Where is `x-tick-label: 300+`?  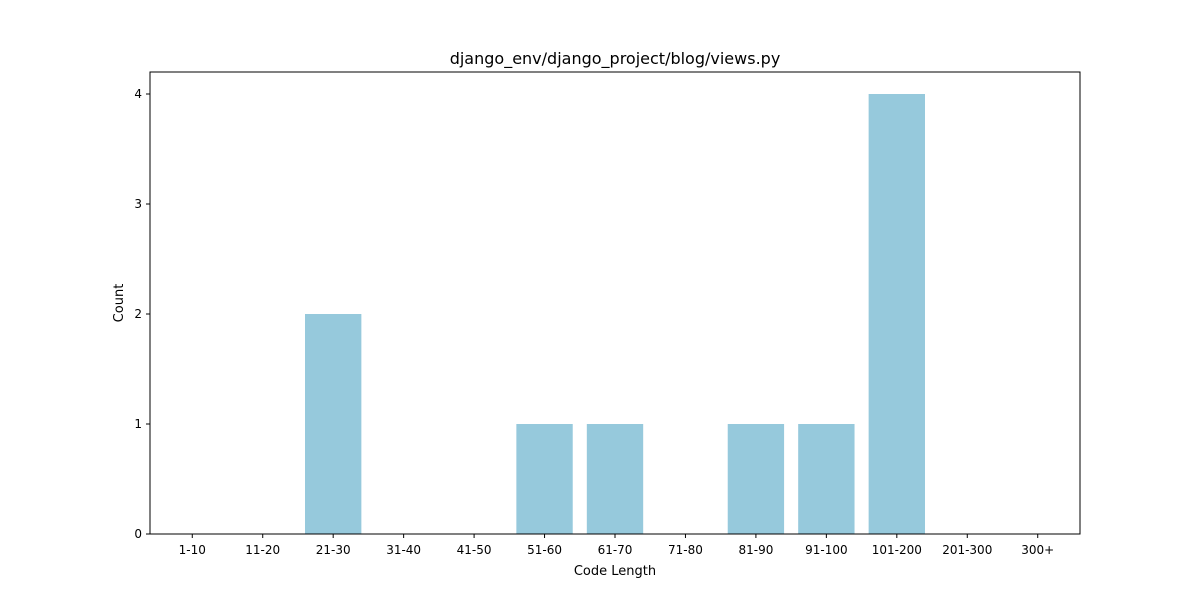 x-tick-label: 300+ is located at coordinates (1037, 550).